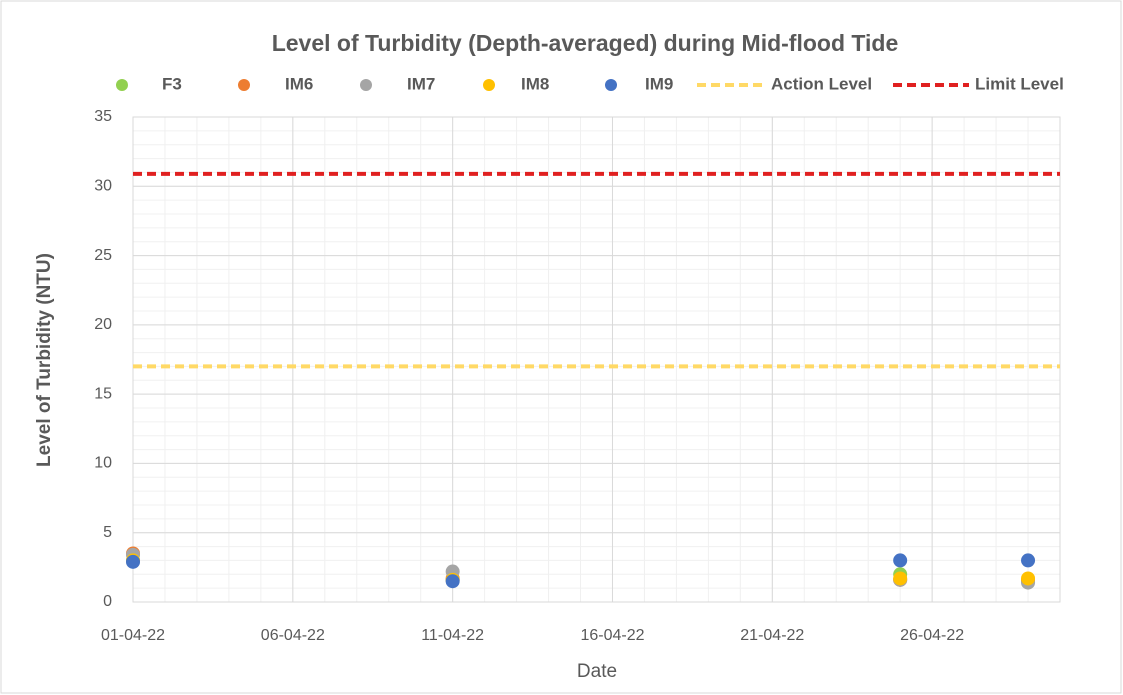 The height and width of the screenshot is (695, 1123). Describe the element at coordinates (421, 83) in the screenshot. I see `legend-label: IM7` at that location.